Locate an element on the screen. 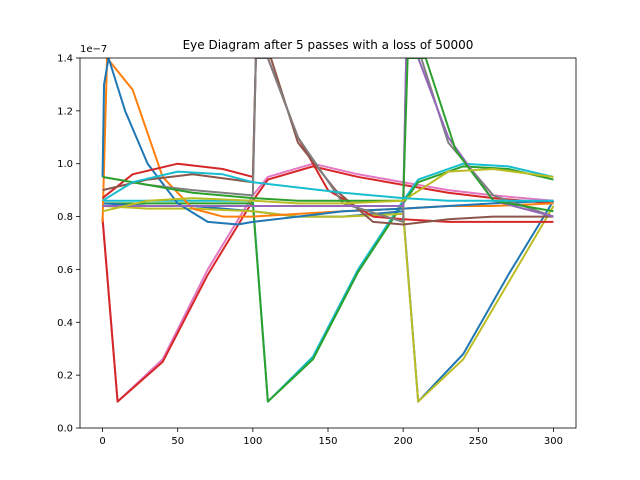 This screenshot has height=480, width=640. y-tick-label-4: 0.8 is located at coordinates (65, 217).